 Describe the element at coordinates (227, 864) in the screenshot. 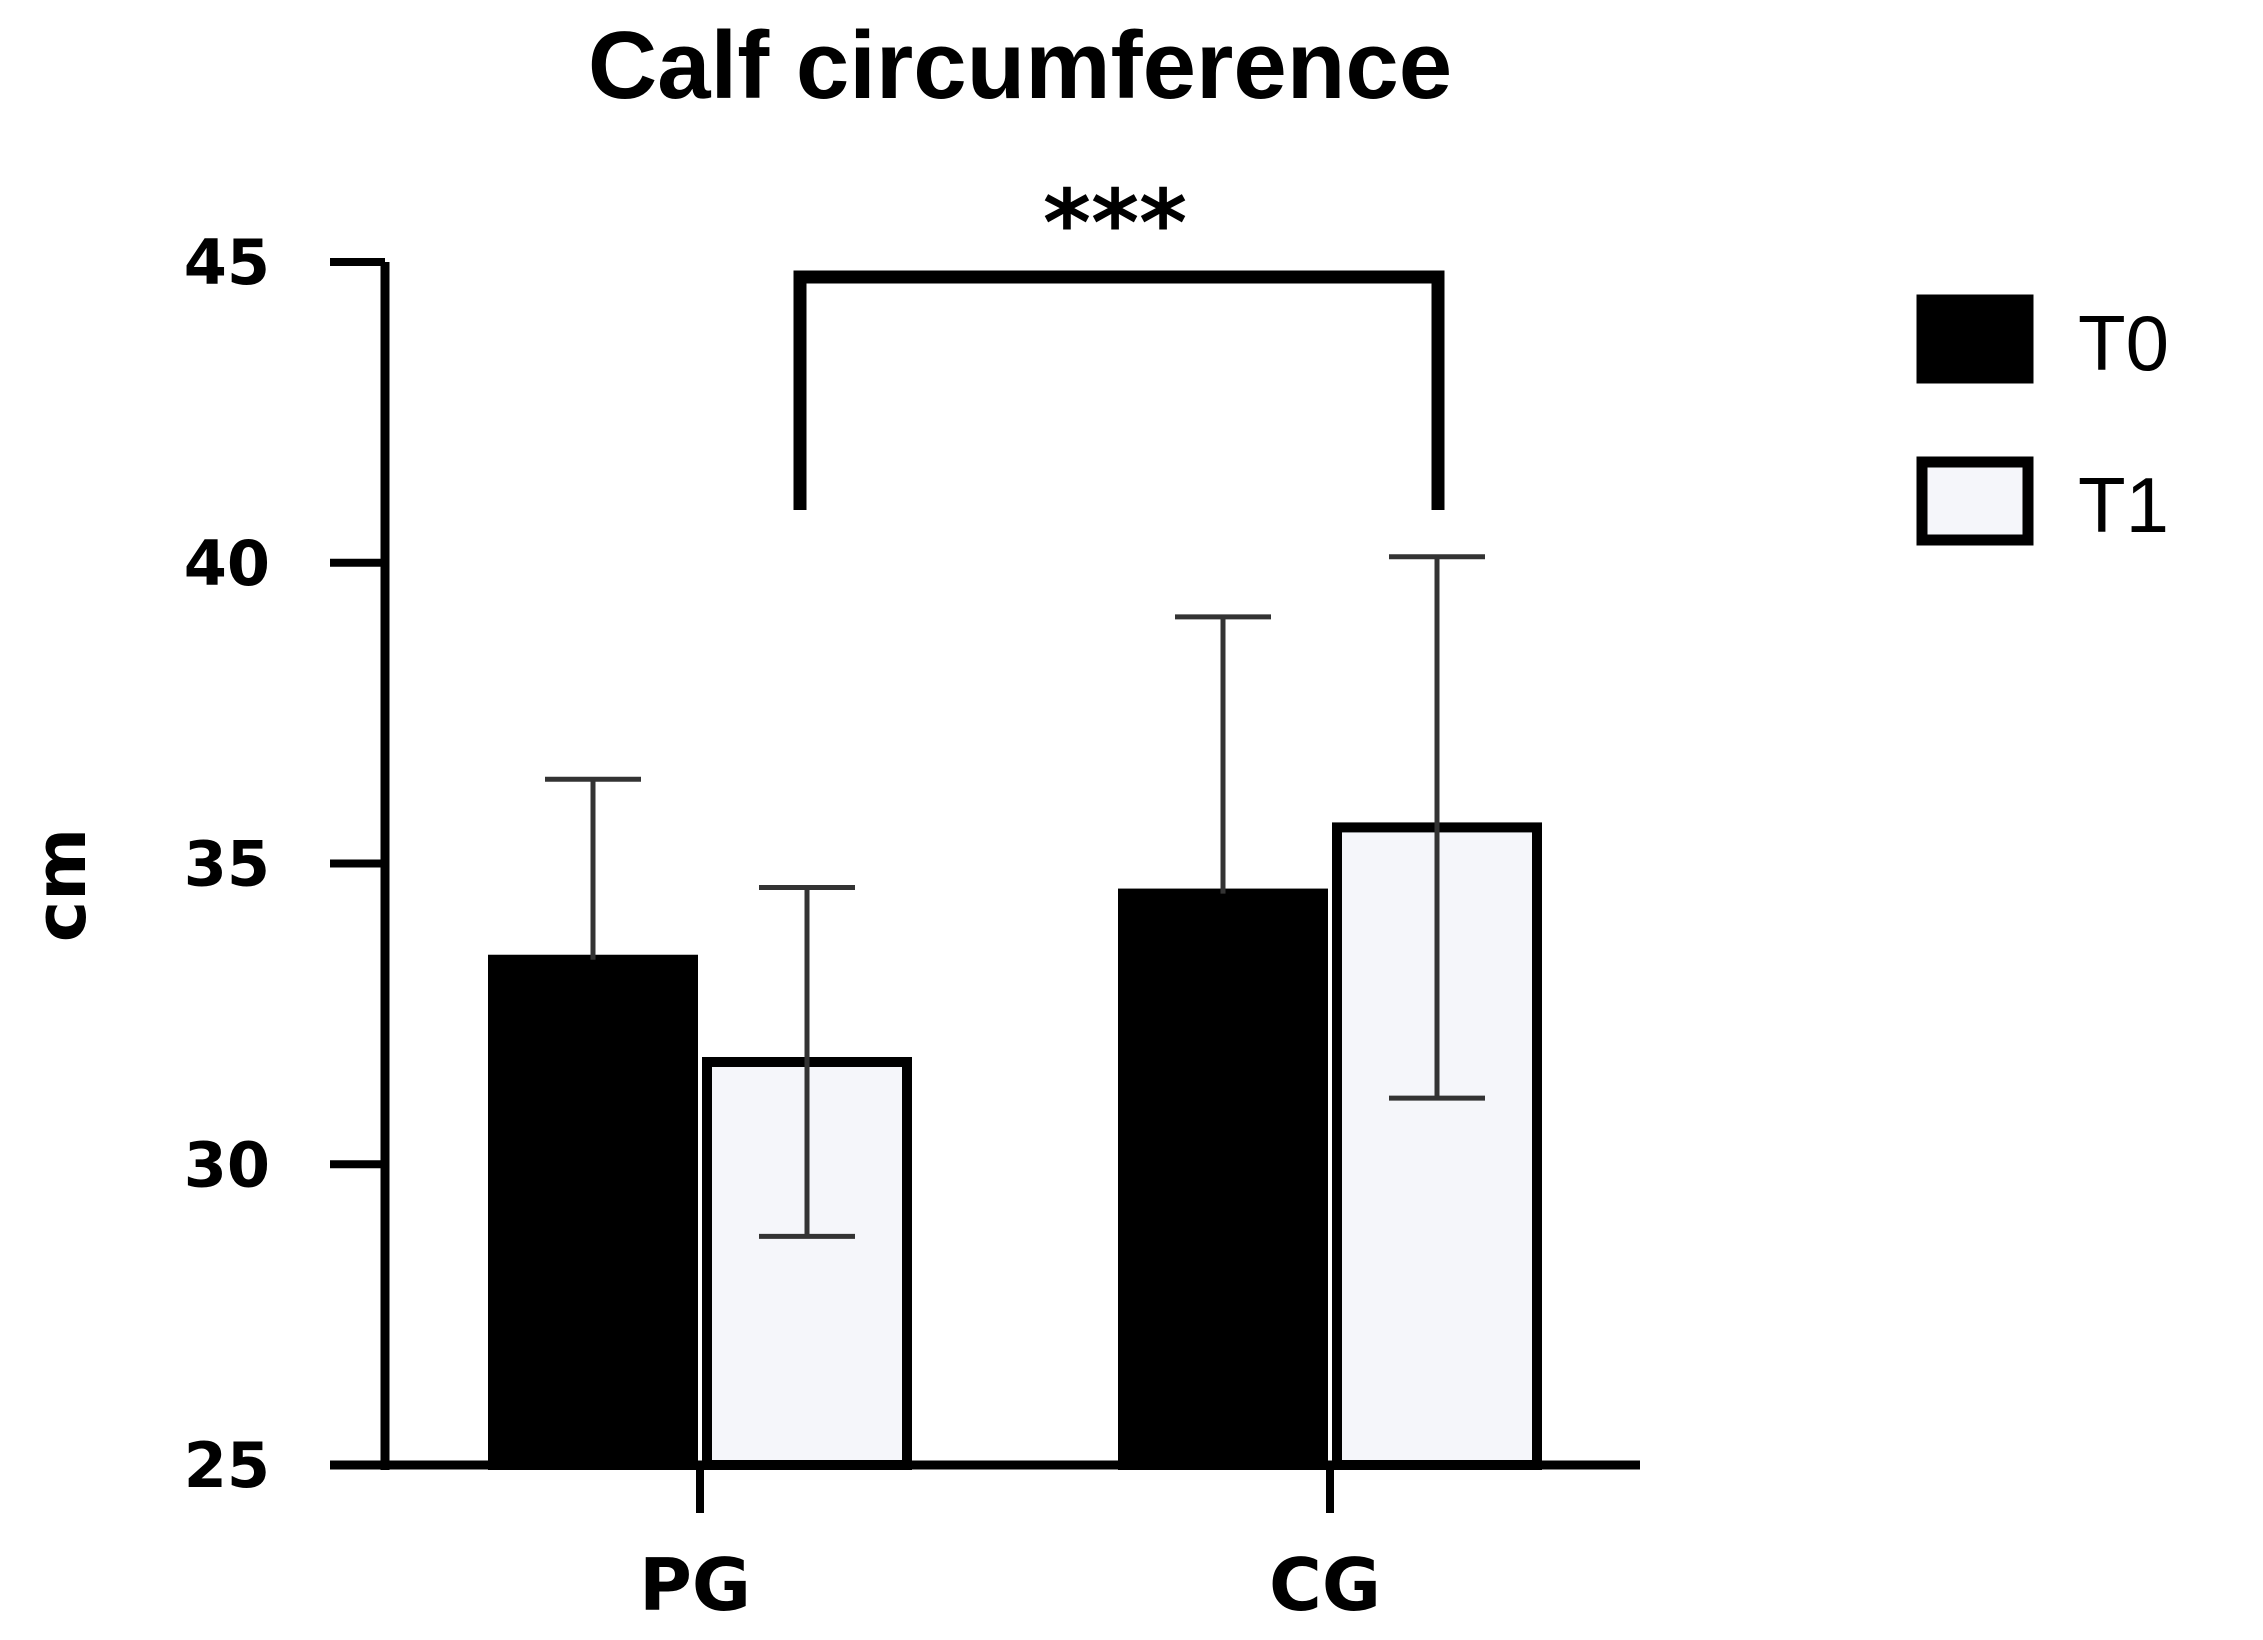

I see `y-tick-label: 35` at that location.